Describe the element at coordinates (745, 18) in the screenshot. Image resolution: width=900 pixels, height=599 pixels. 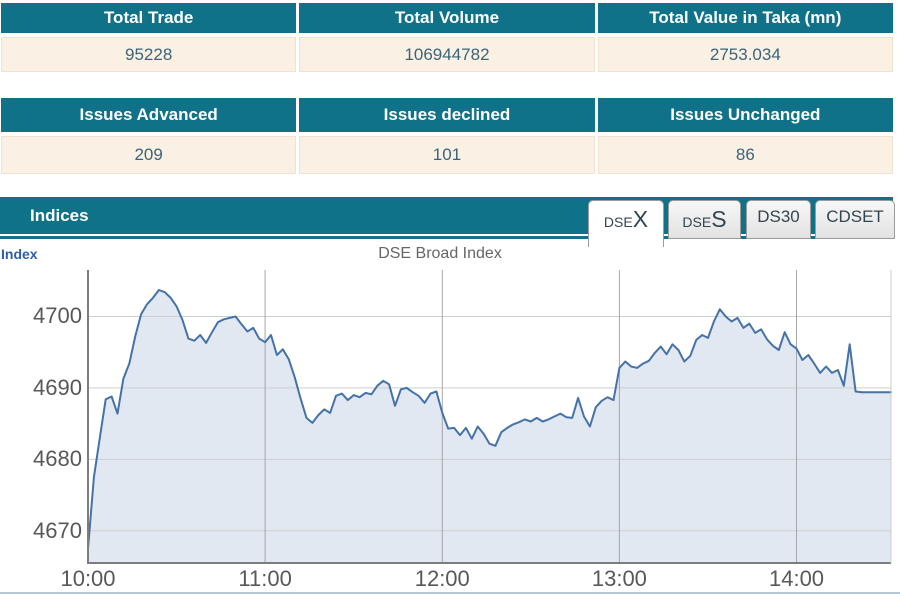
I see `col-header-total-value: Total Value in Taka (mn)` at that location.